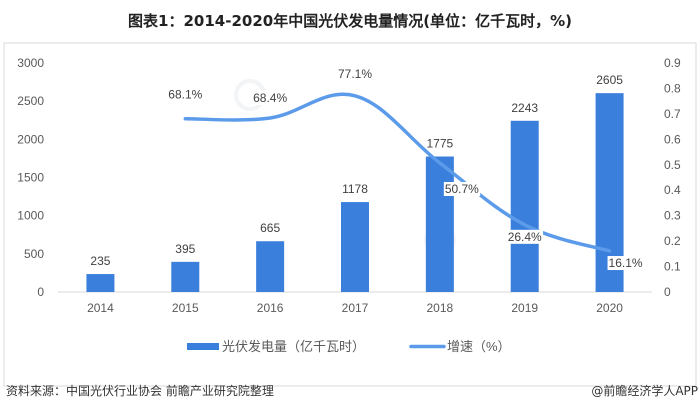 Image resolution: width=700 pixels, height=411 pixels. I want to click on right-tick-label: 0.9, so click(672, 63).